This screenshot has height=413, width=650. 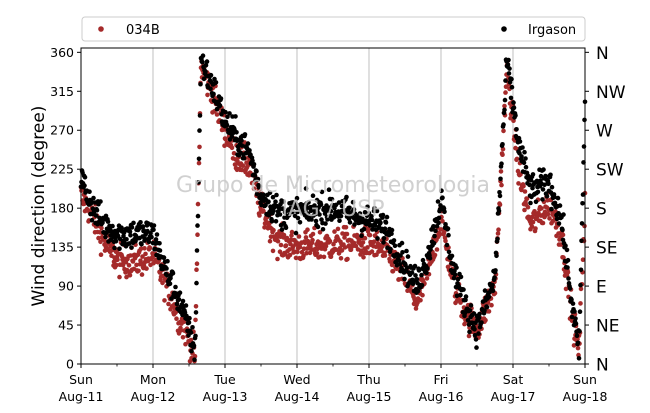 What do you see at coordinates (81, 379) in the screenshot?
I see `x-tick-day-label: Sun` at bounding box center [81, 379].